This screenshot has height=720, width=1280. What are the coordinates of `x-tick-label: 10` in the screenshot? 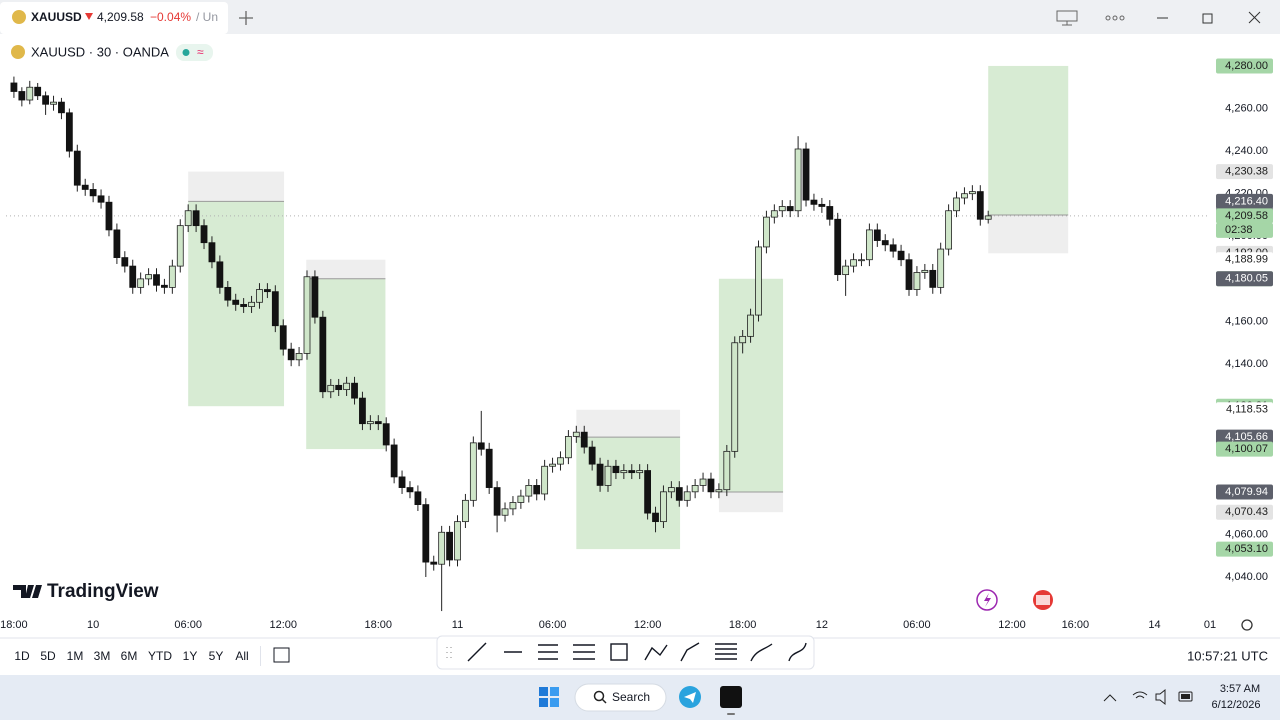 It's located at (93, 625).